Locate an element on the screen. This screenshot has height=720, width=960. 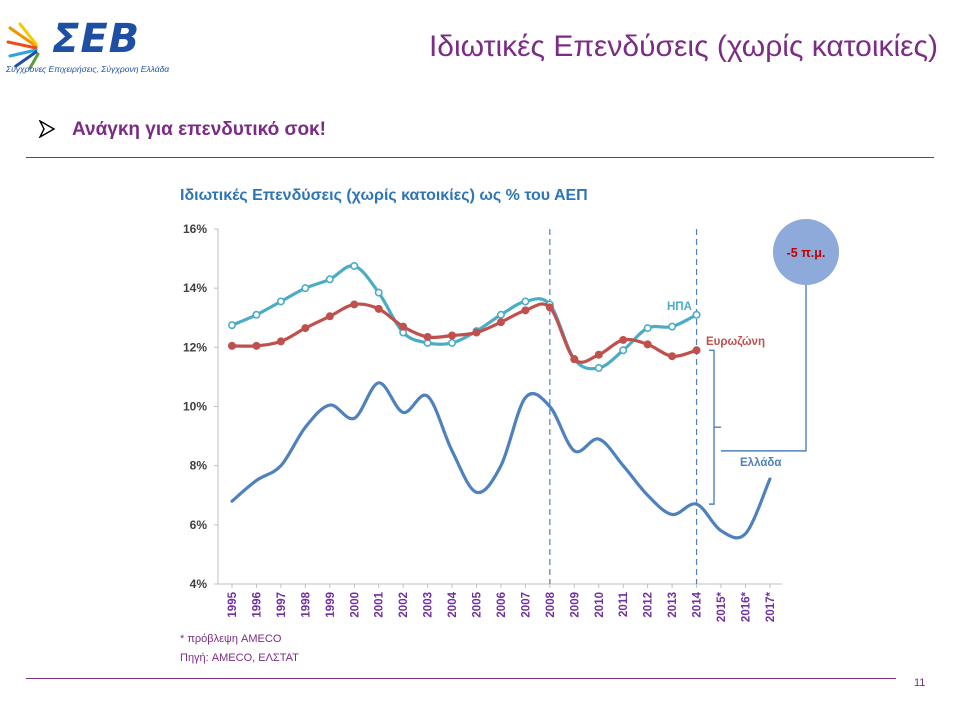
x-tick-label: 2017* is located at coordinates (771, 606).